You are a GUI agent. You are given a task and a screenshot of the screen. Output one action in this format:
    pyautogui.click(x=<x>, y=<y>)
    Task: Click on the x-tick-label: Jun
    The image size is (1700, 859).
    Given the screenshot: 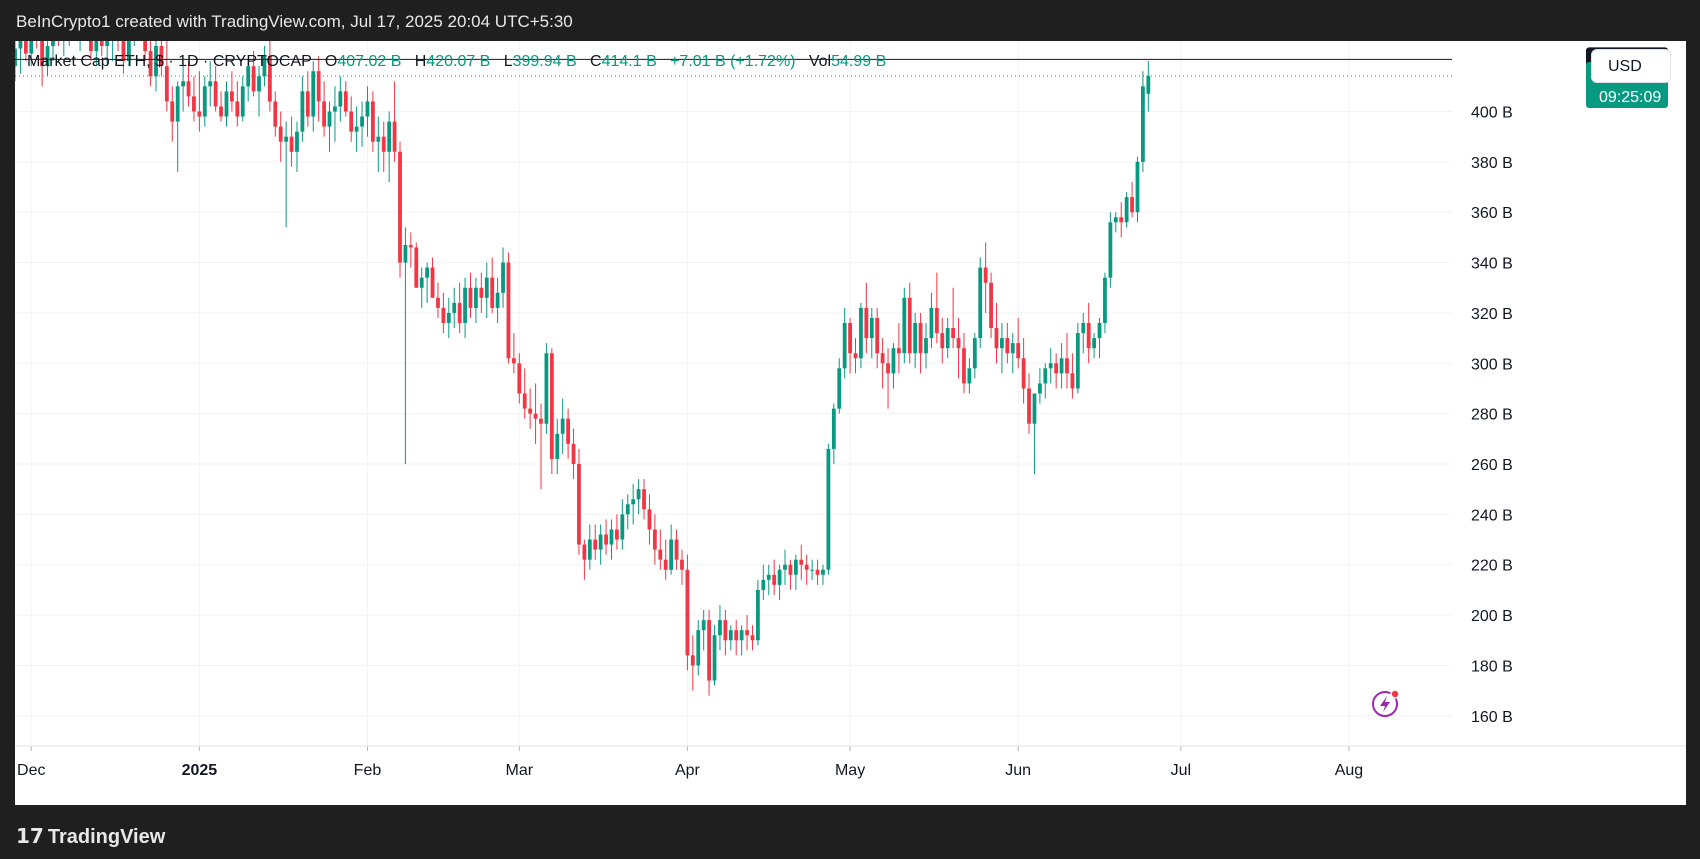 What is the action you would take?
    pyautogui.click(x=1018, y=770)
    